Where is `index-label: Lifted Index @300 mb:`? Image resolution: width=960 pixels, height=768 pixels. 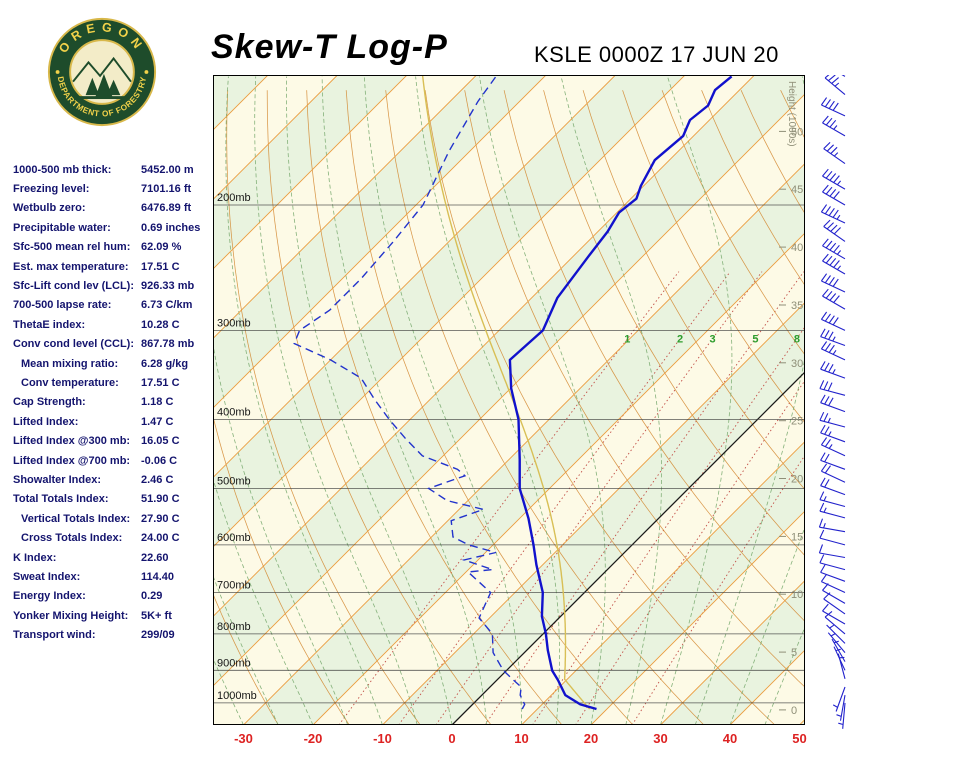
index-label: Lifted Index @300 mb: is located at coordinates (72, 441).